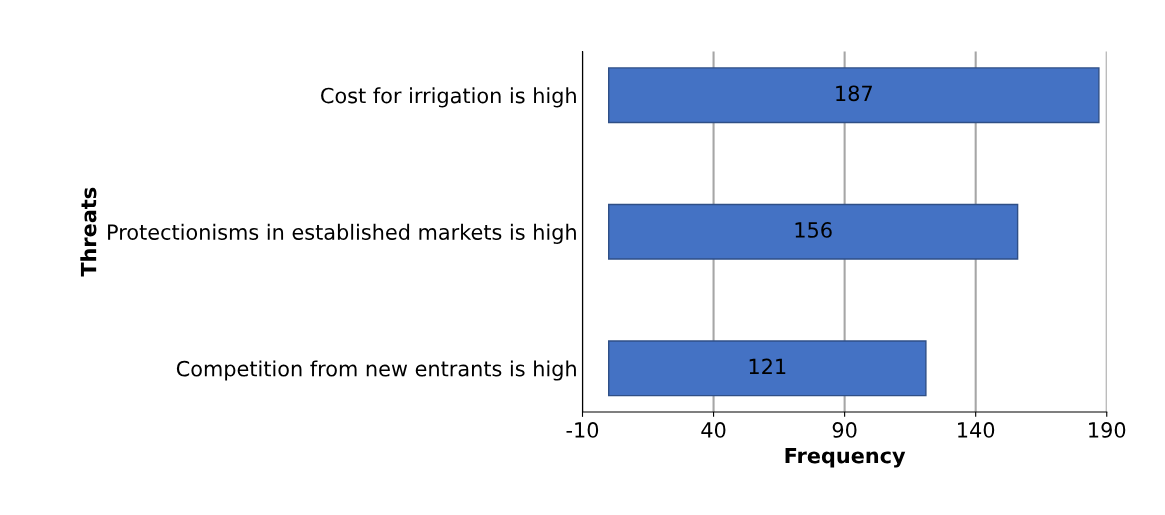 The image size is (1165, 515). What do you see at coordinates (88, 232) in the screenshot?
I see `y-axis-title: Threats` at bounding box center [88, 232].